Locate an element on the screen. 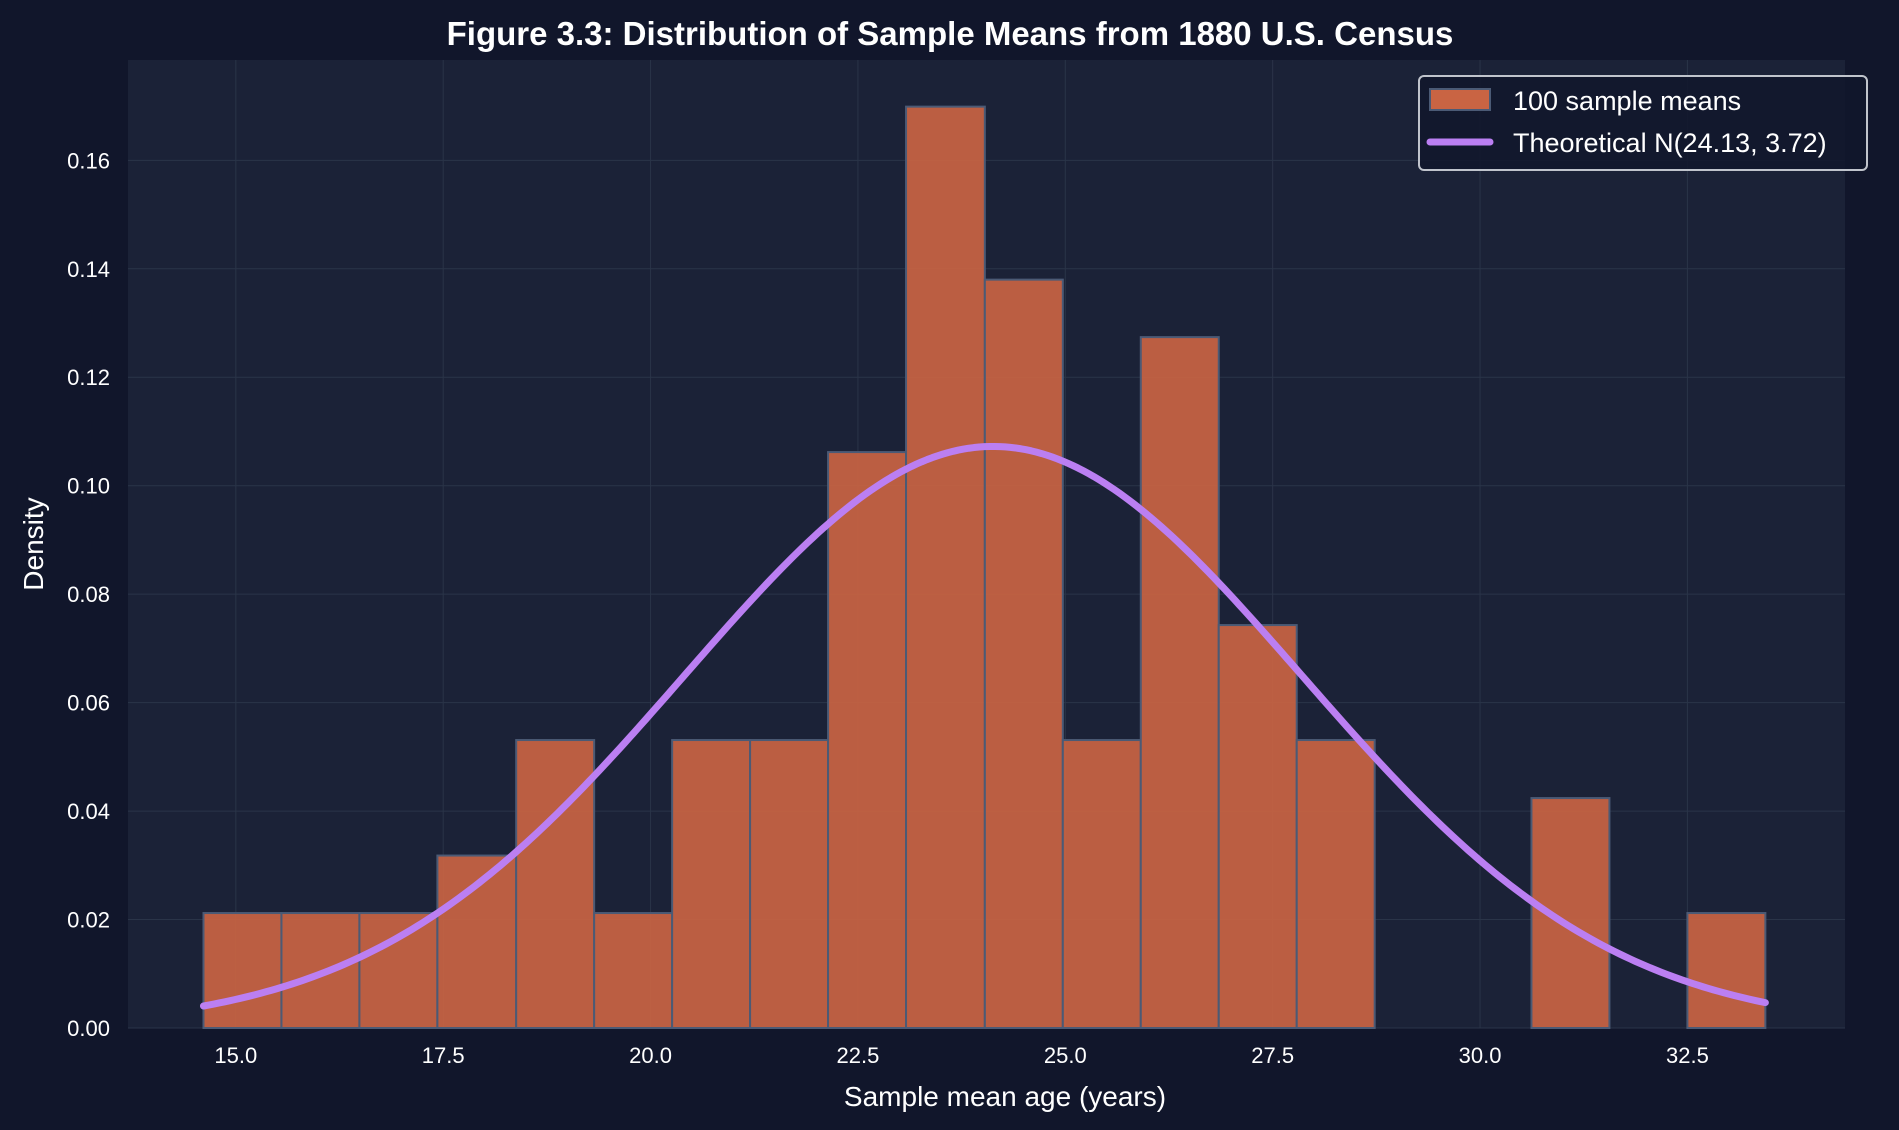 This screenshot has width=1899, height=1130. x-tick-label: 15.0 is located at coordinates (235, 1055).